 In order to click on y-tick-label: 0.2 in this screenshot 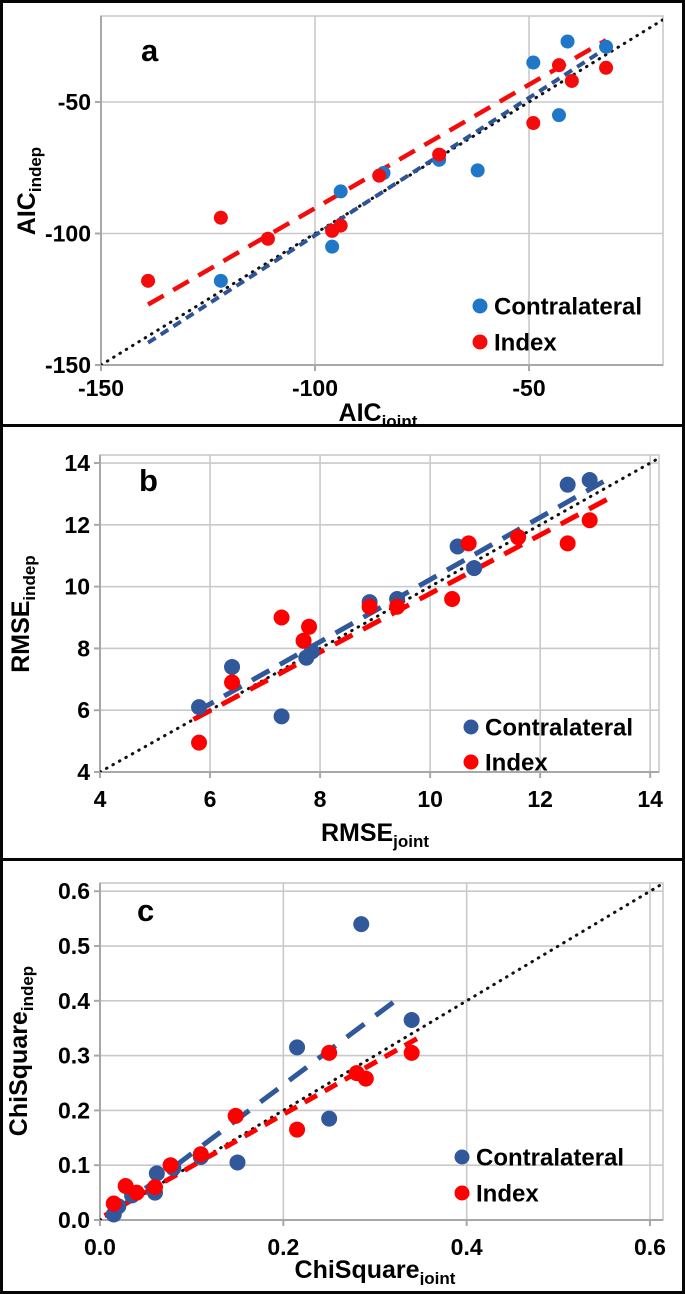, I will do `click(74, 1110)`.